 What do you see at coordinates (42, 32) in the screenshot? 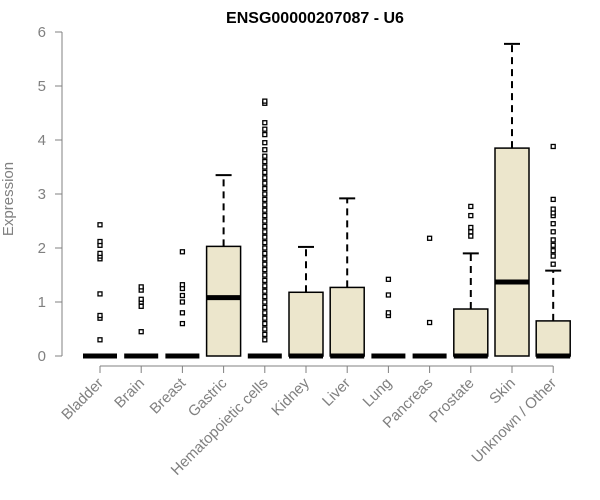
I see `y-tick-label: 6` at bounding box center [42, 32].